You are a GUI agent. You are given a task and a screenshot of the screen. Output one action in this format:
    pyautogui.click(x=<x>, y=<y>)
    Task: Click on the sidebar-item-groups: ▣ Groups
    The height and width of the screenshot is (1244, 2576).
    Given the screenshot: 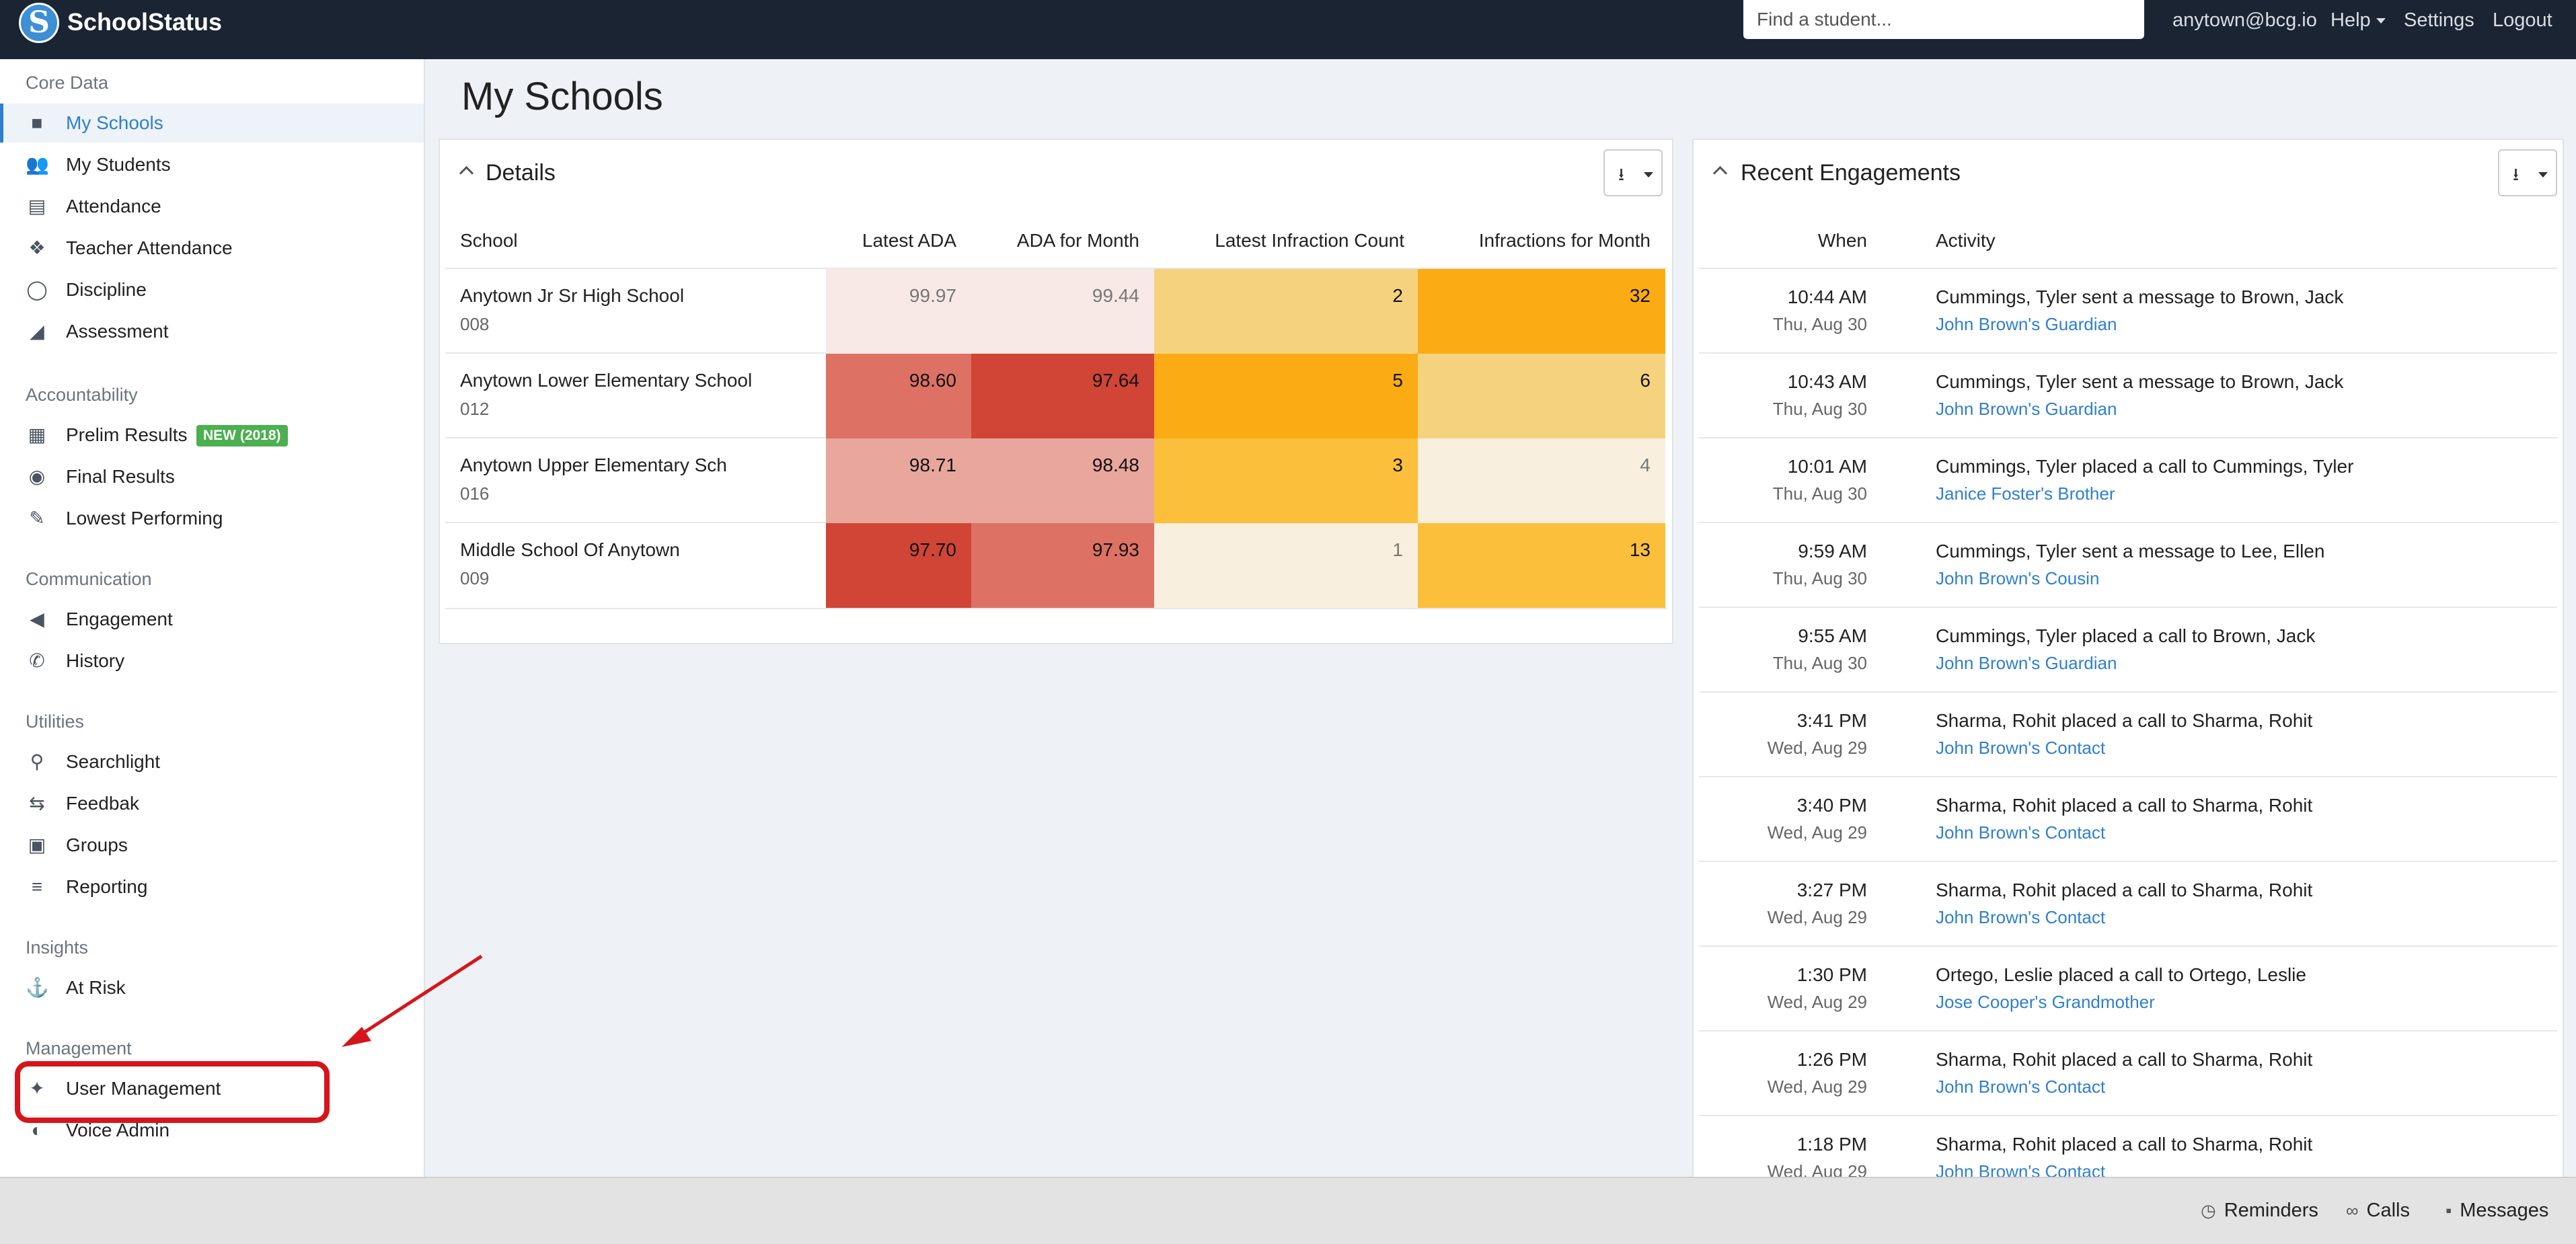 What is the action you would take?
    pyautogui.click(x=212, y=845)
    